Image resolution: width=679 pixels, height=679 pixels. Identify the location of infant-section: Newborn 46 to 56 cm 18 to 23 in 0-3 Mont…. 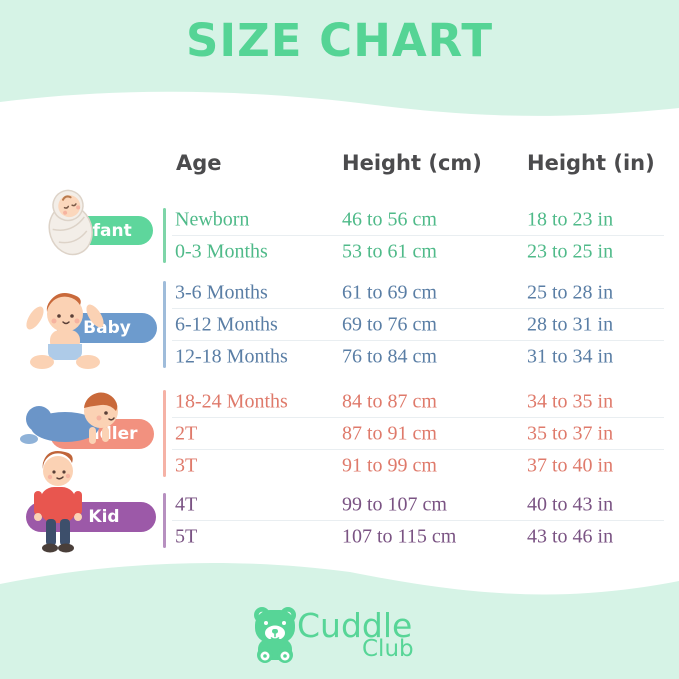
(413, 235).